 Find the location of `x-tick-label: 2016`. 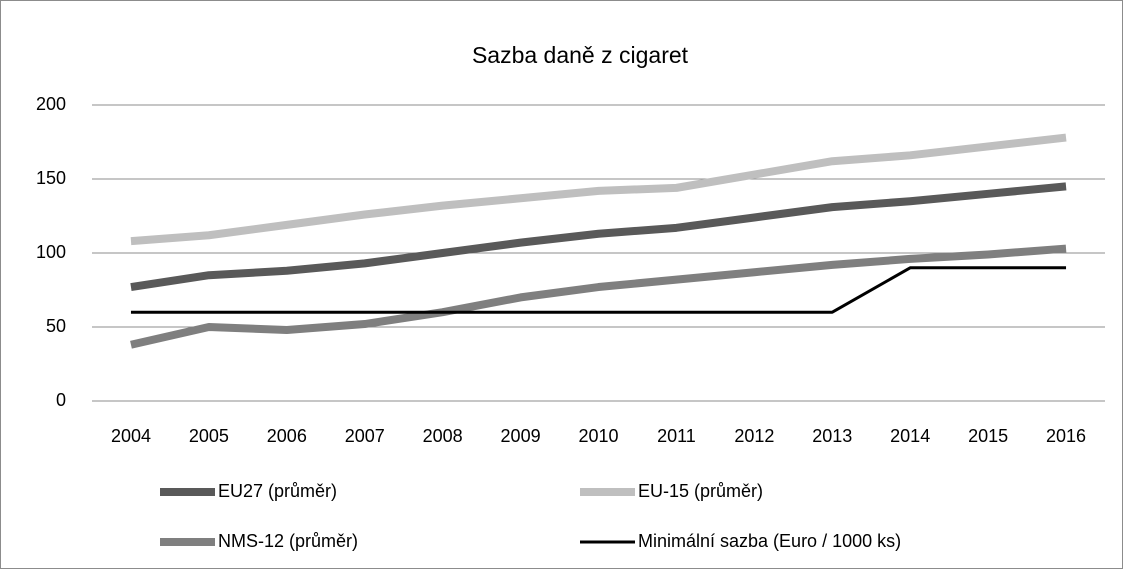

x-tick-label: 2016 is located at coordinates (1066, 436).